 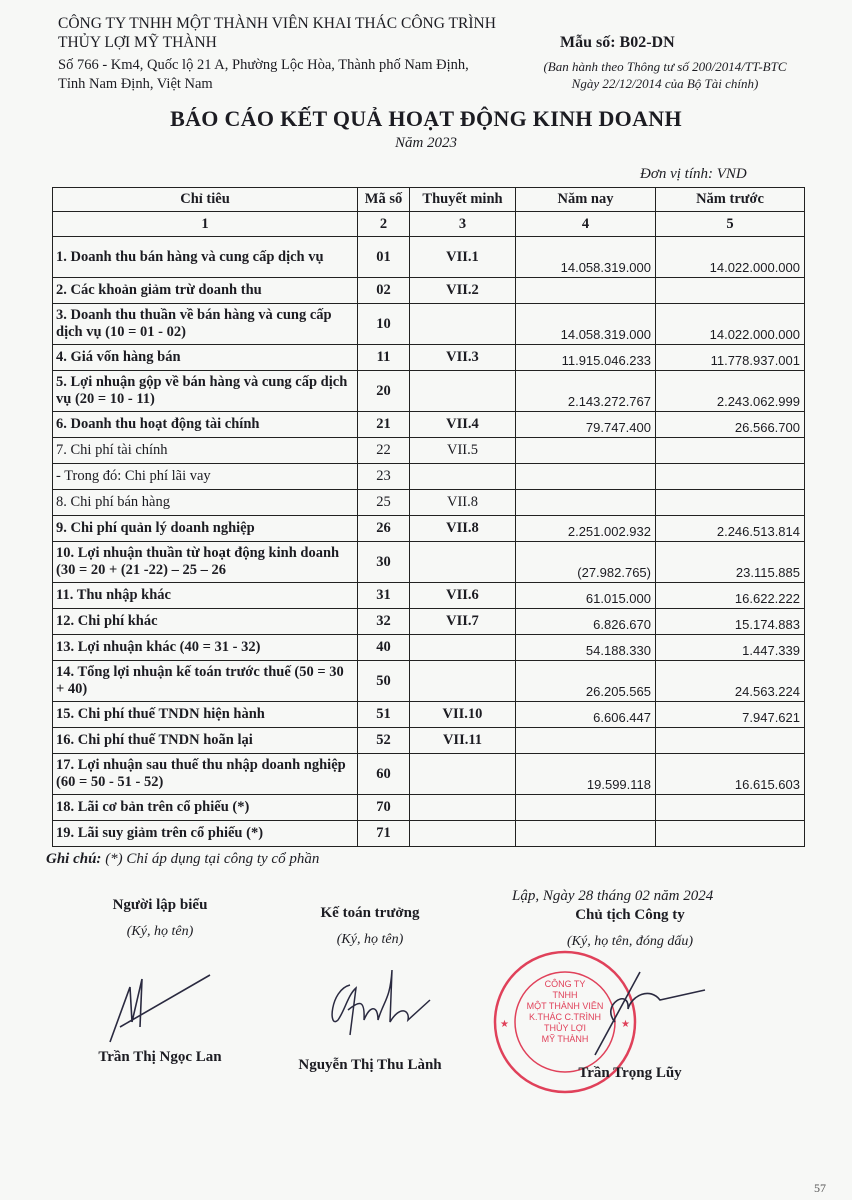 What do you see at coordinates (730, 681) in the screenshot?
I see `row-previous-year: 24.563.224` at bounding box center [730, 681].